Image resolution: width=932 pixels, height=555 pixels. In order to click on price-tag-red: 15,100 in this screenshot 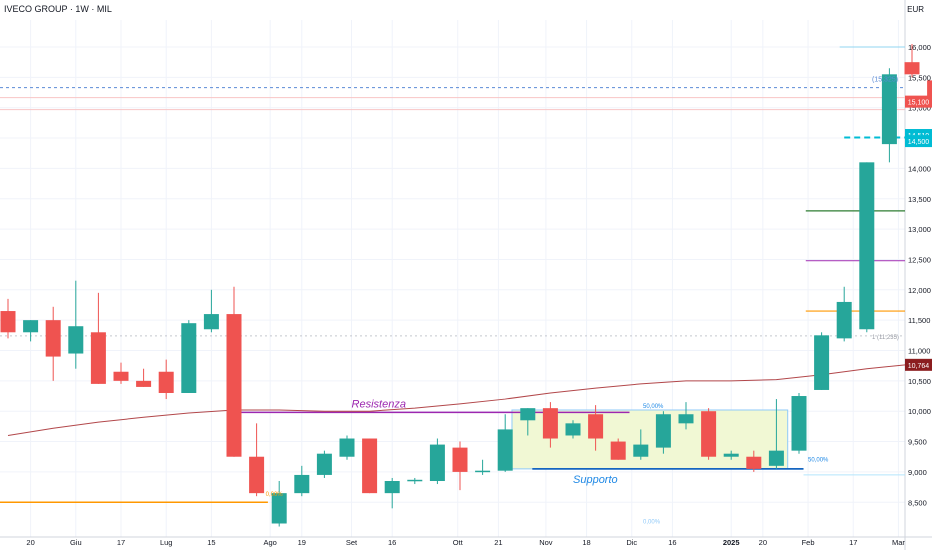, I will do `click(919, 103)`.